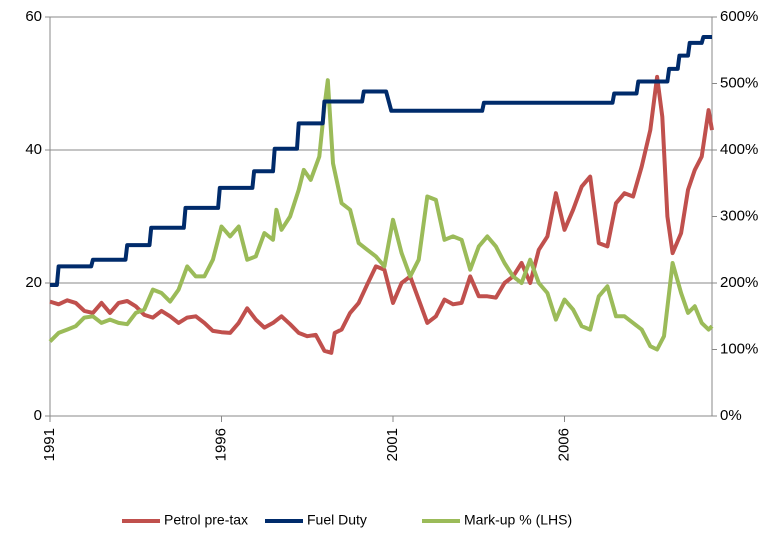  Describe the element at coordinates (739, 82) in the screenshot. I see `y2-tick-label: 500%` at that location.